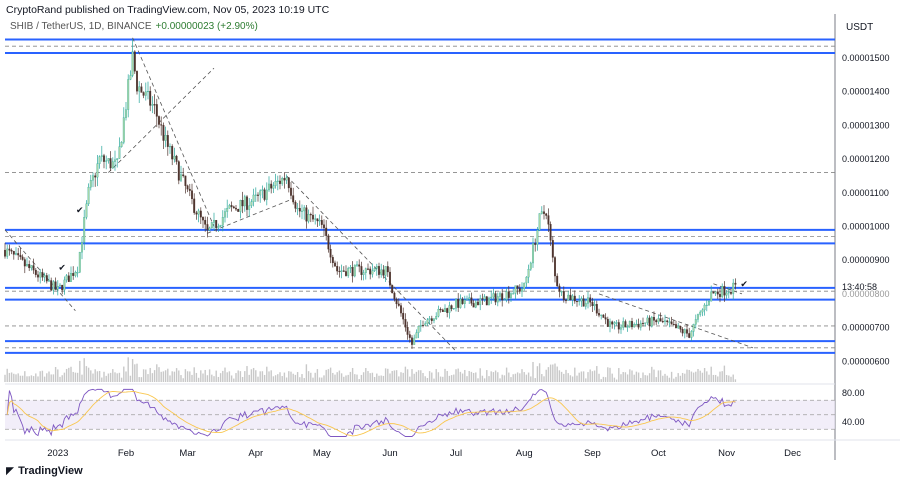  Describe the element at coordinates (728, 289) in the screenshot. I see `trendline` at that location.